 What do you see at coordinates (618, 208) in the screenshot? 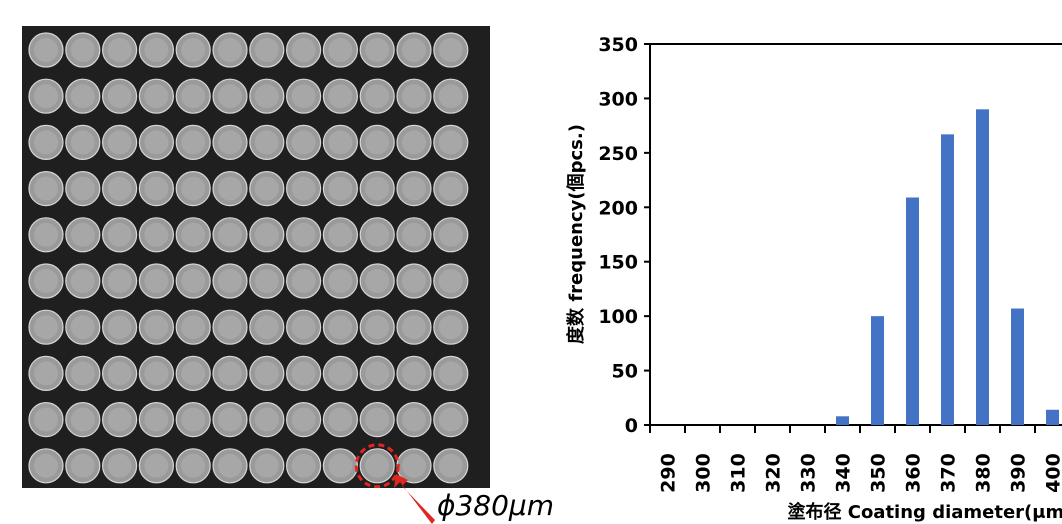
I see `y-tick-label: 200` at bounding box center [618, 208].